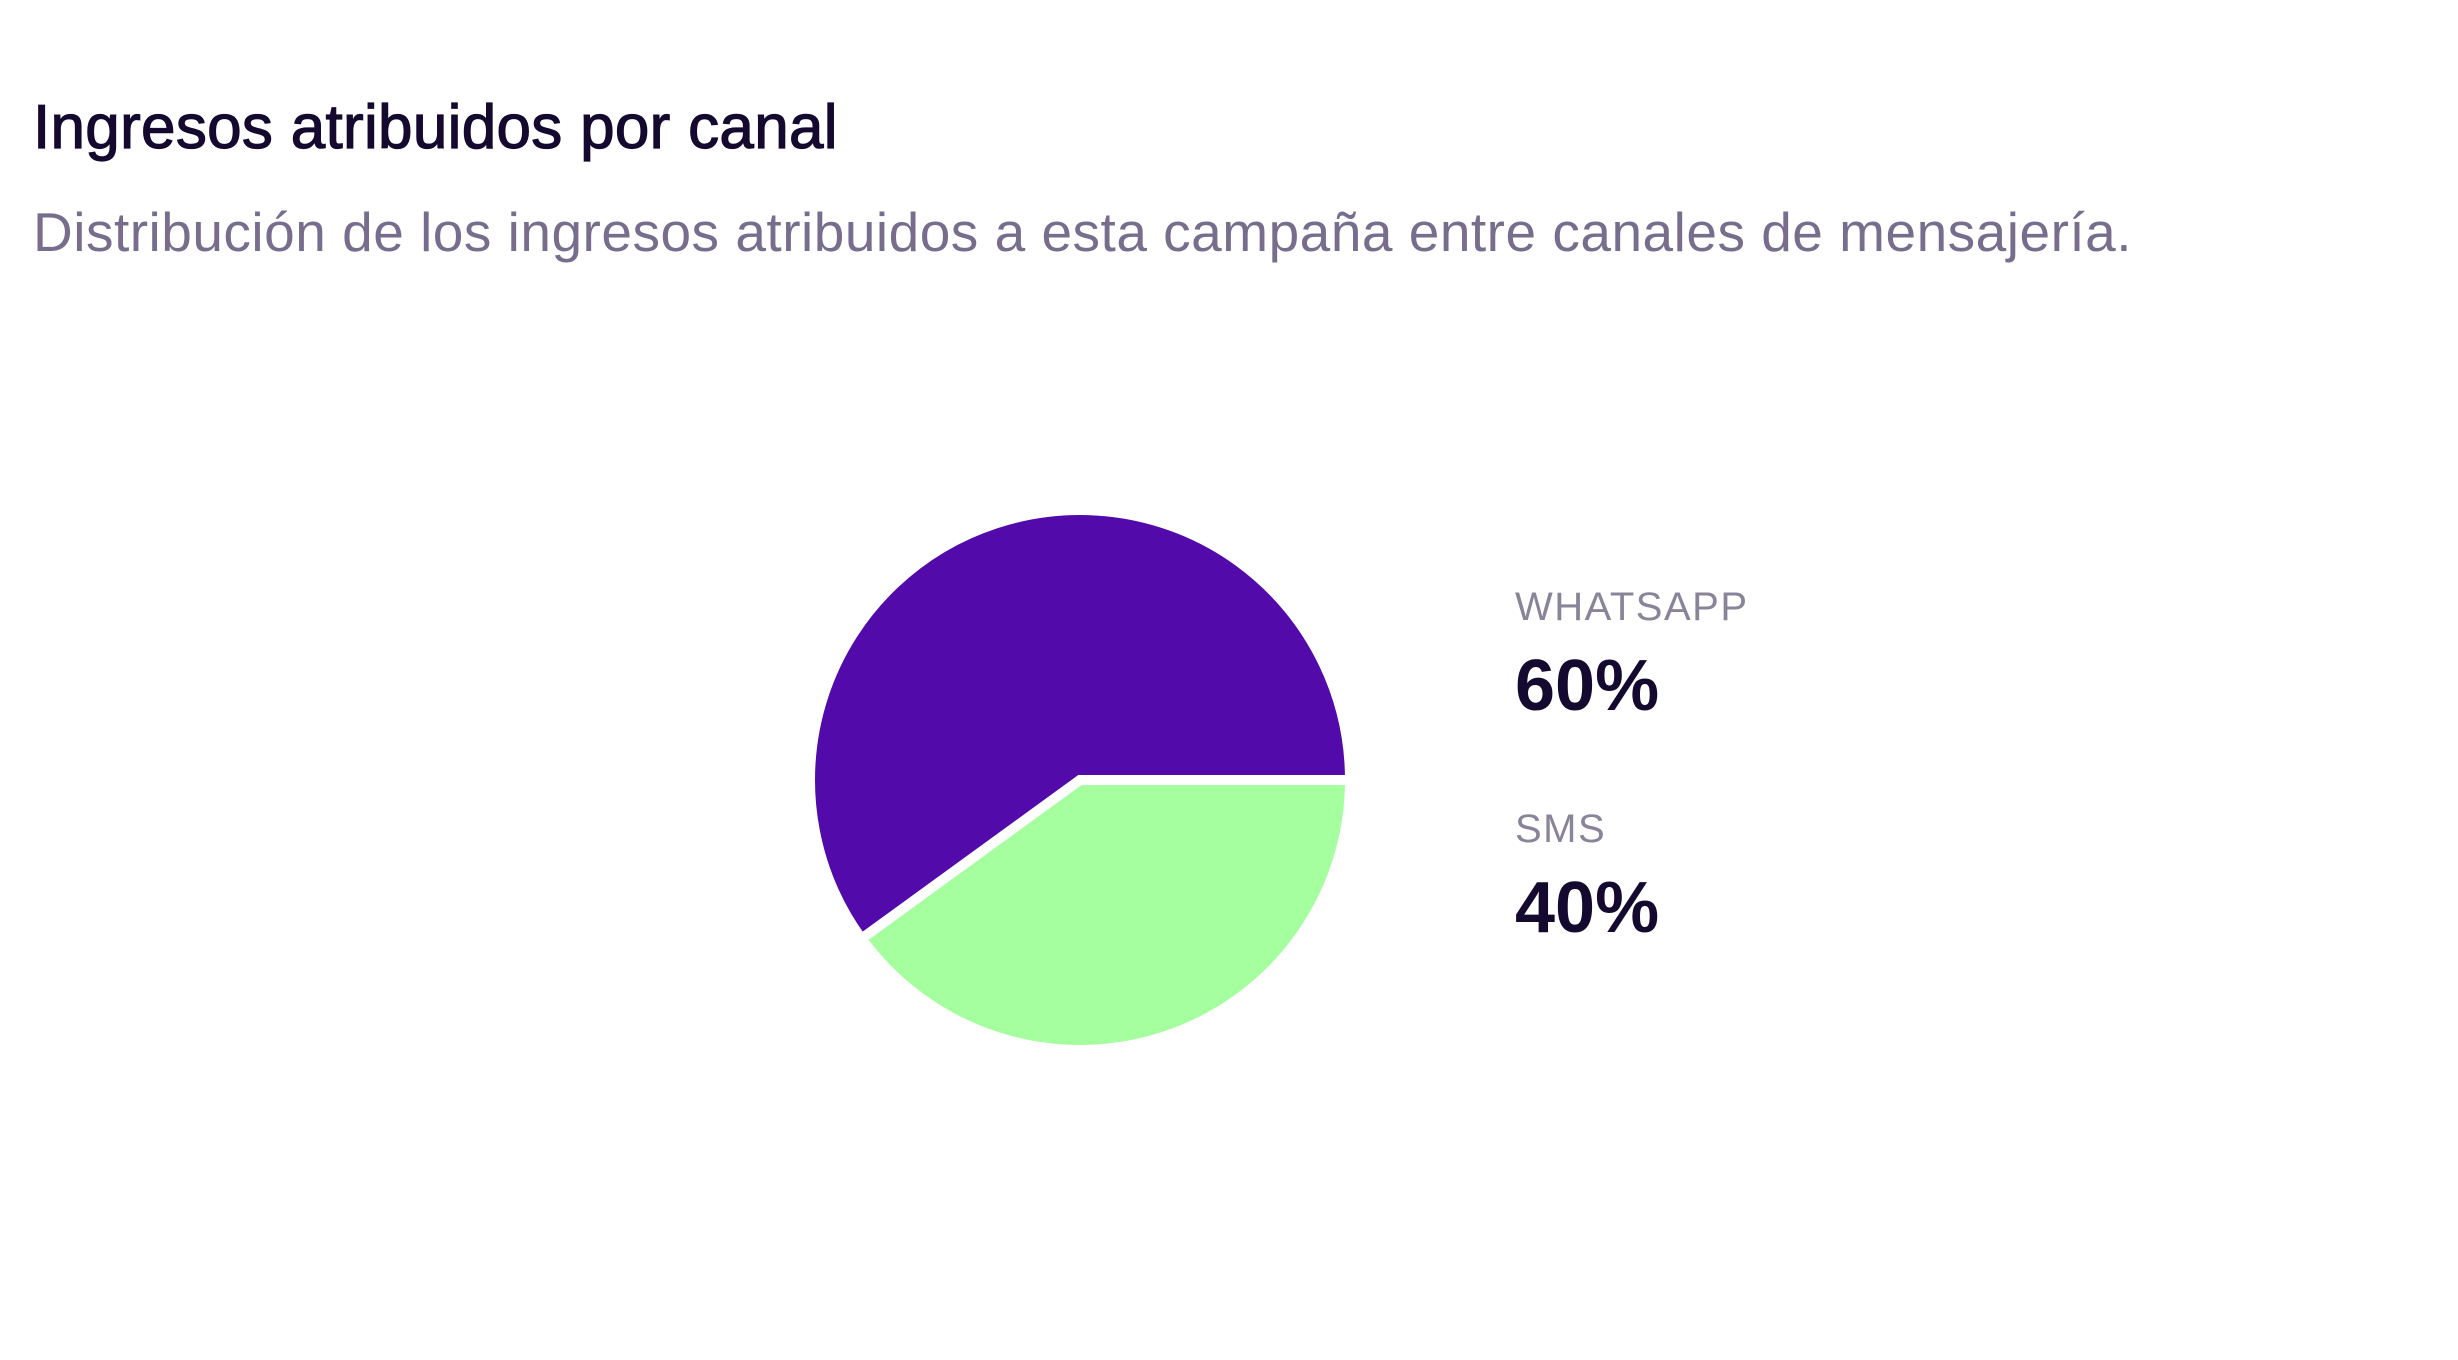 This screenshot has height=1360, width=2458. Describe the element at coordinates (1080, 725) in the screenshot. I see `pie-slice-whatsapp` at that location.